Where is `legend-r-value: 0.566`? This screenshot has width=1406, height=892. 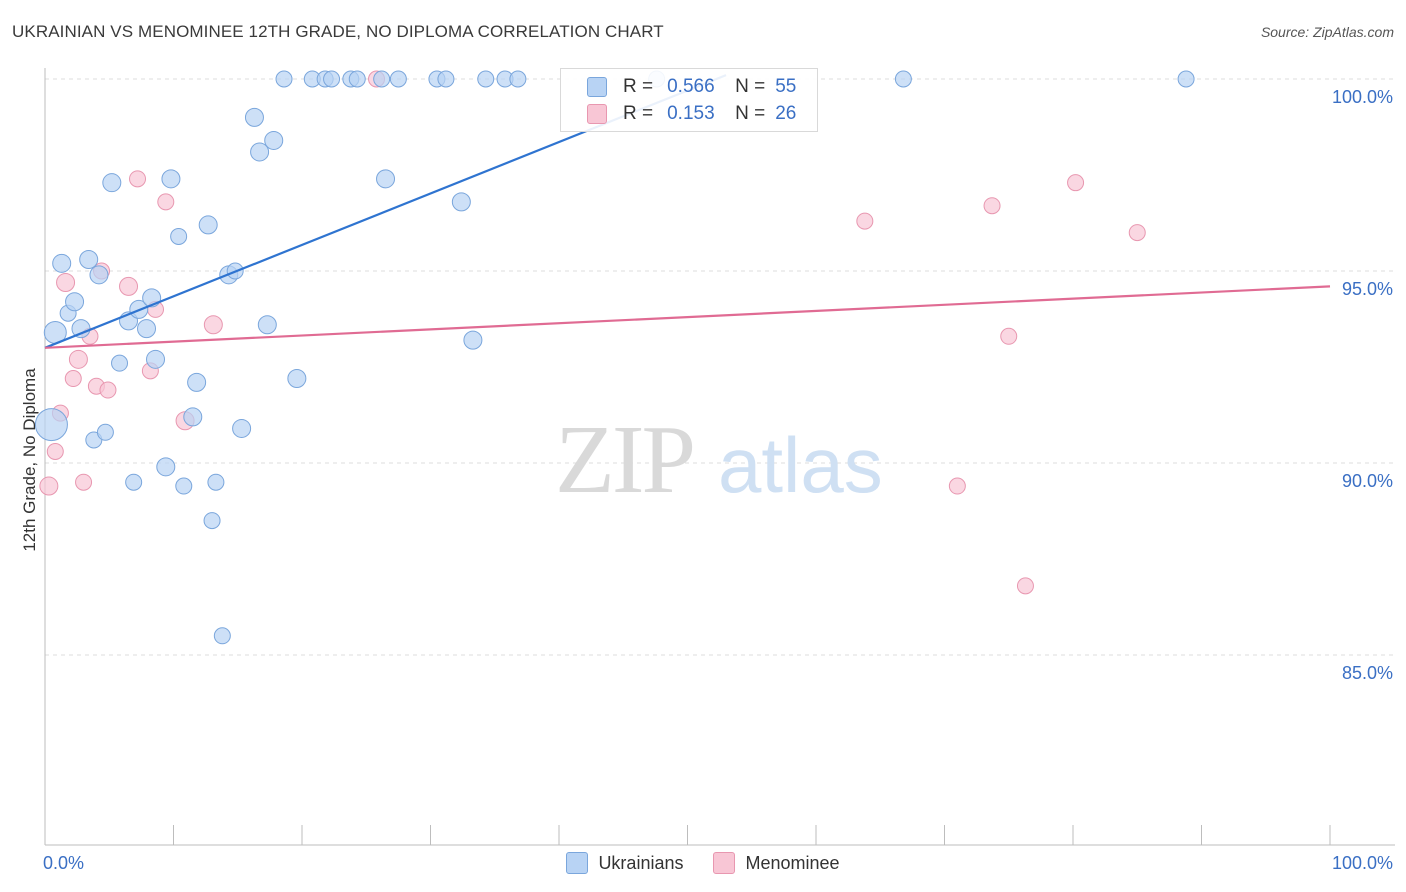 legend-r-value: 0.566 is located at coordinates (691, 86).